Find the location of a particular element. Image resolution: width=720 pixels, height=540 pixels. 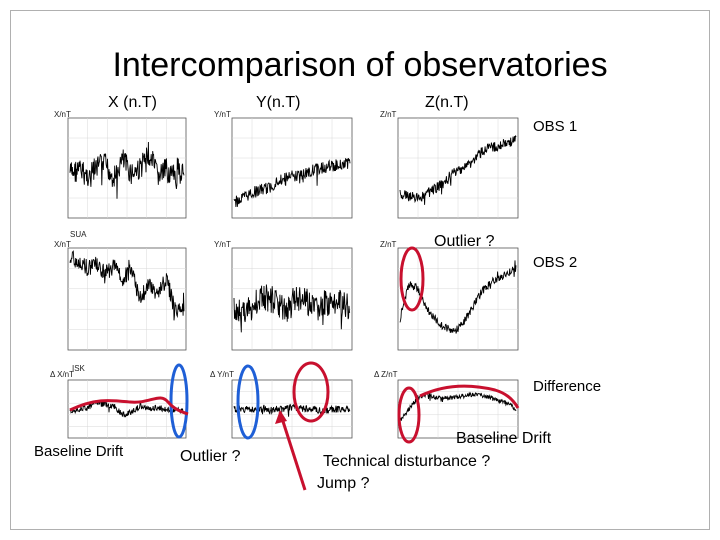

station-label-sua: SUA is located at coordinates (78, 234).